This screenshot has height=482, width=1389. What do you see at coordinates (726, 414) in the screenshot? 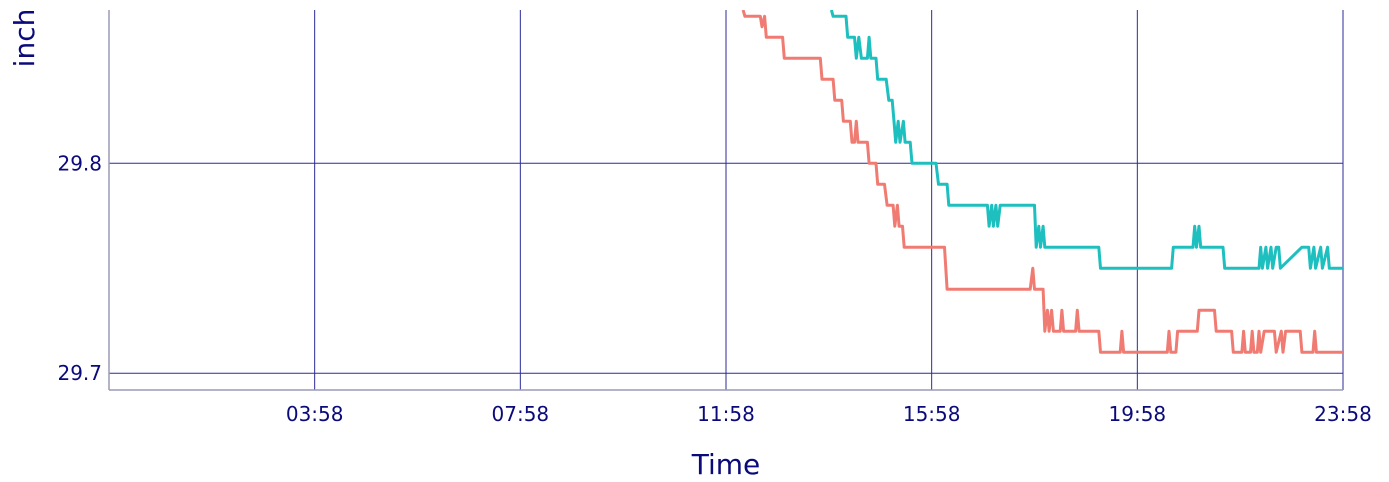
I see `x-tick-label: 11:58` at bounding box center [726, 414].